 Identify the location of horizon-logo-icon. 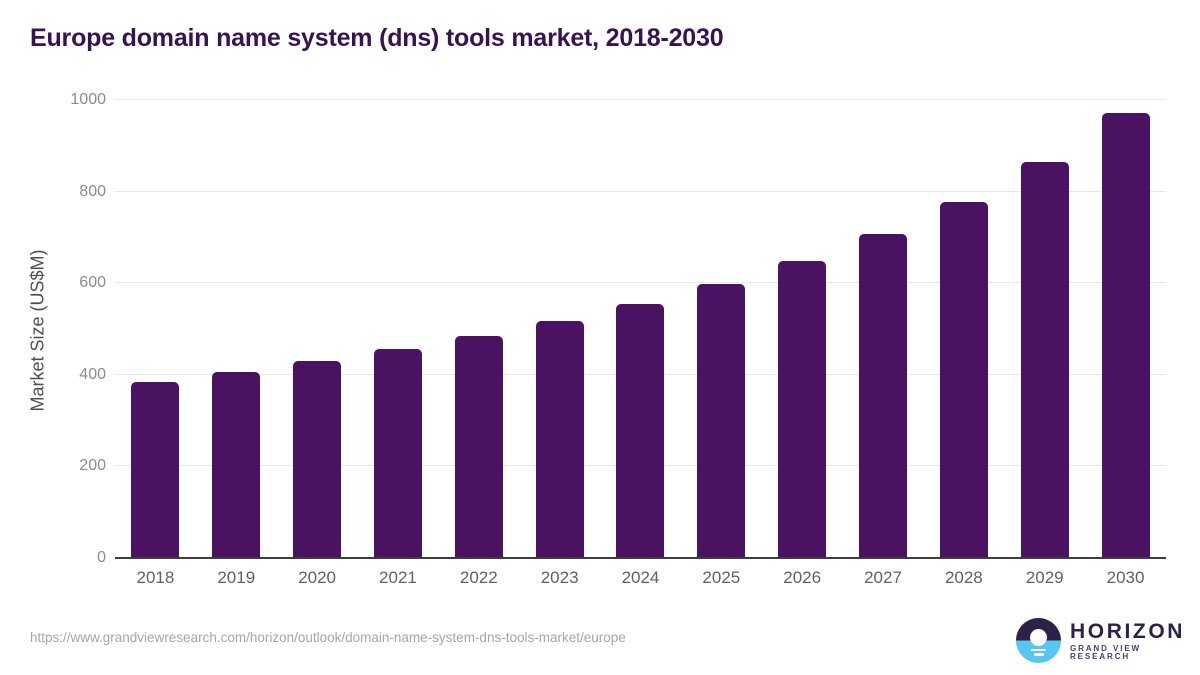
(1038, 640).